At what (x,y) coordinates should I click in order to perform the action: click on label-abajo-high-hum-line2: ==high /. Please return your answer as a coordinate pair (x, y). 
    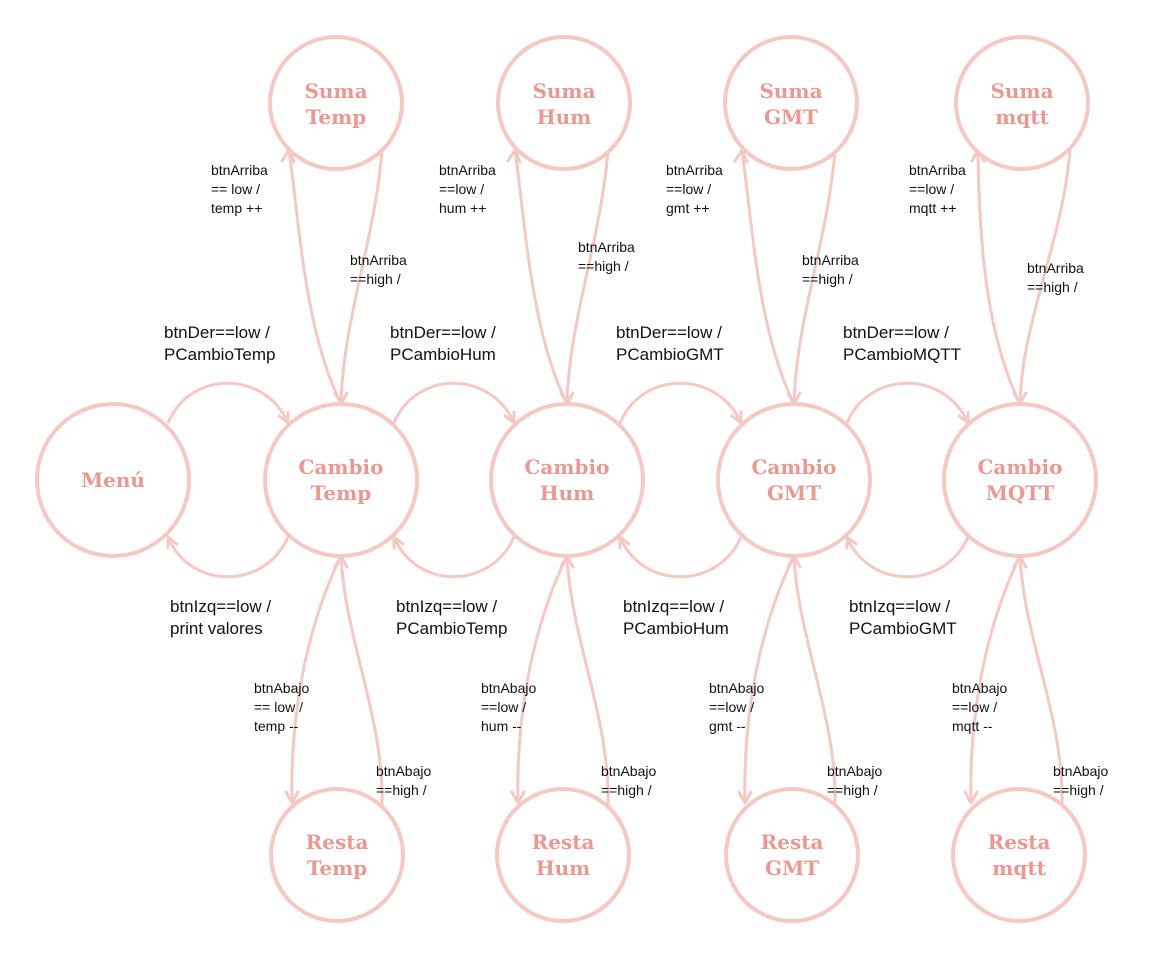
    Looking at the image, I should click on (626, 790).